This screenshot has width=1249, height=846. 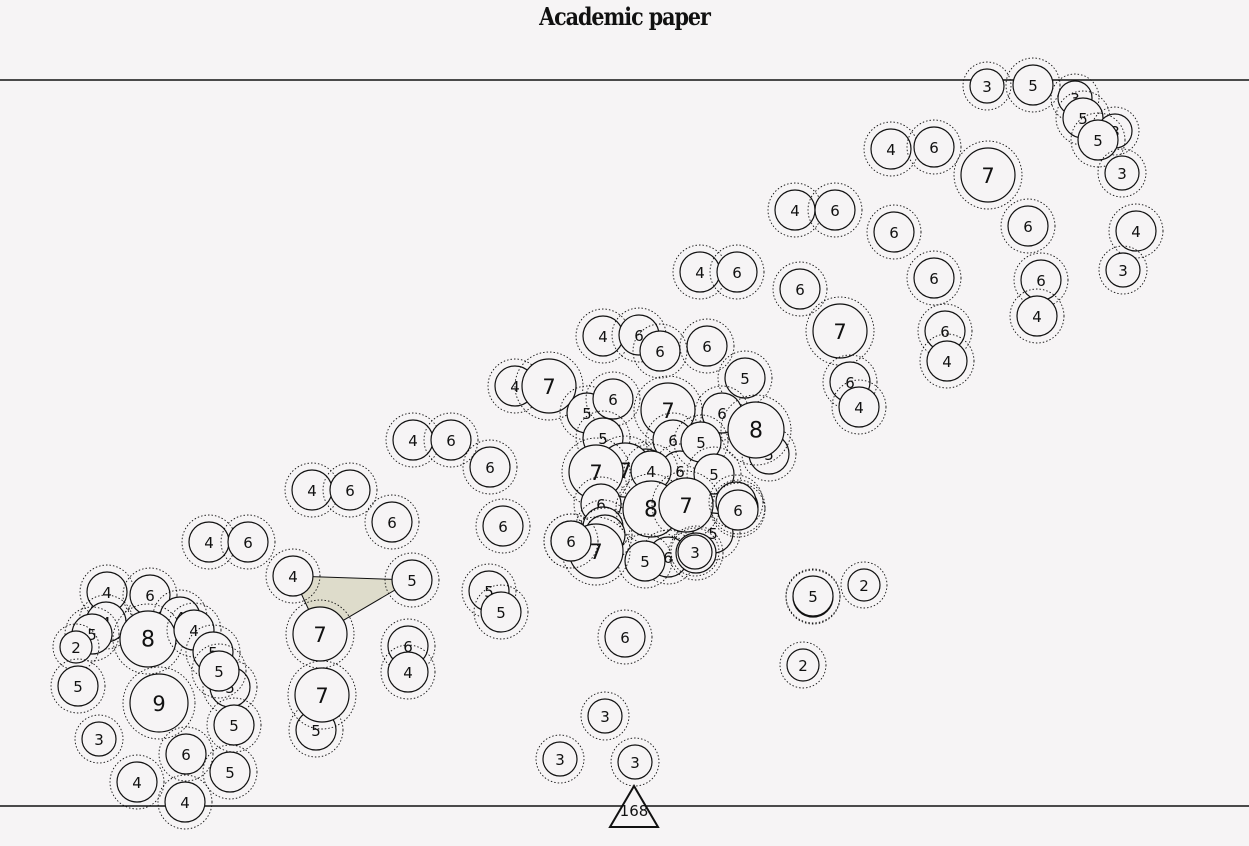 I want to click on node-label: 8, so click(x=756, y=431).